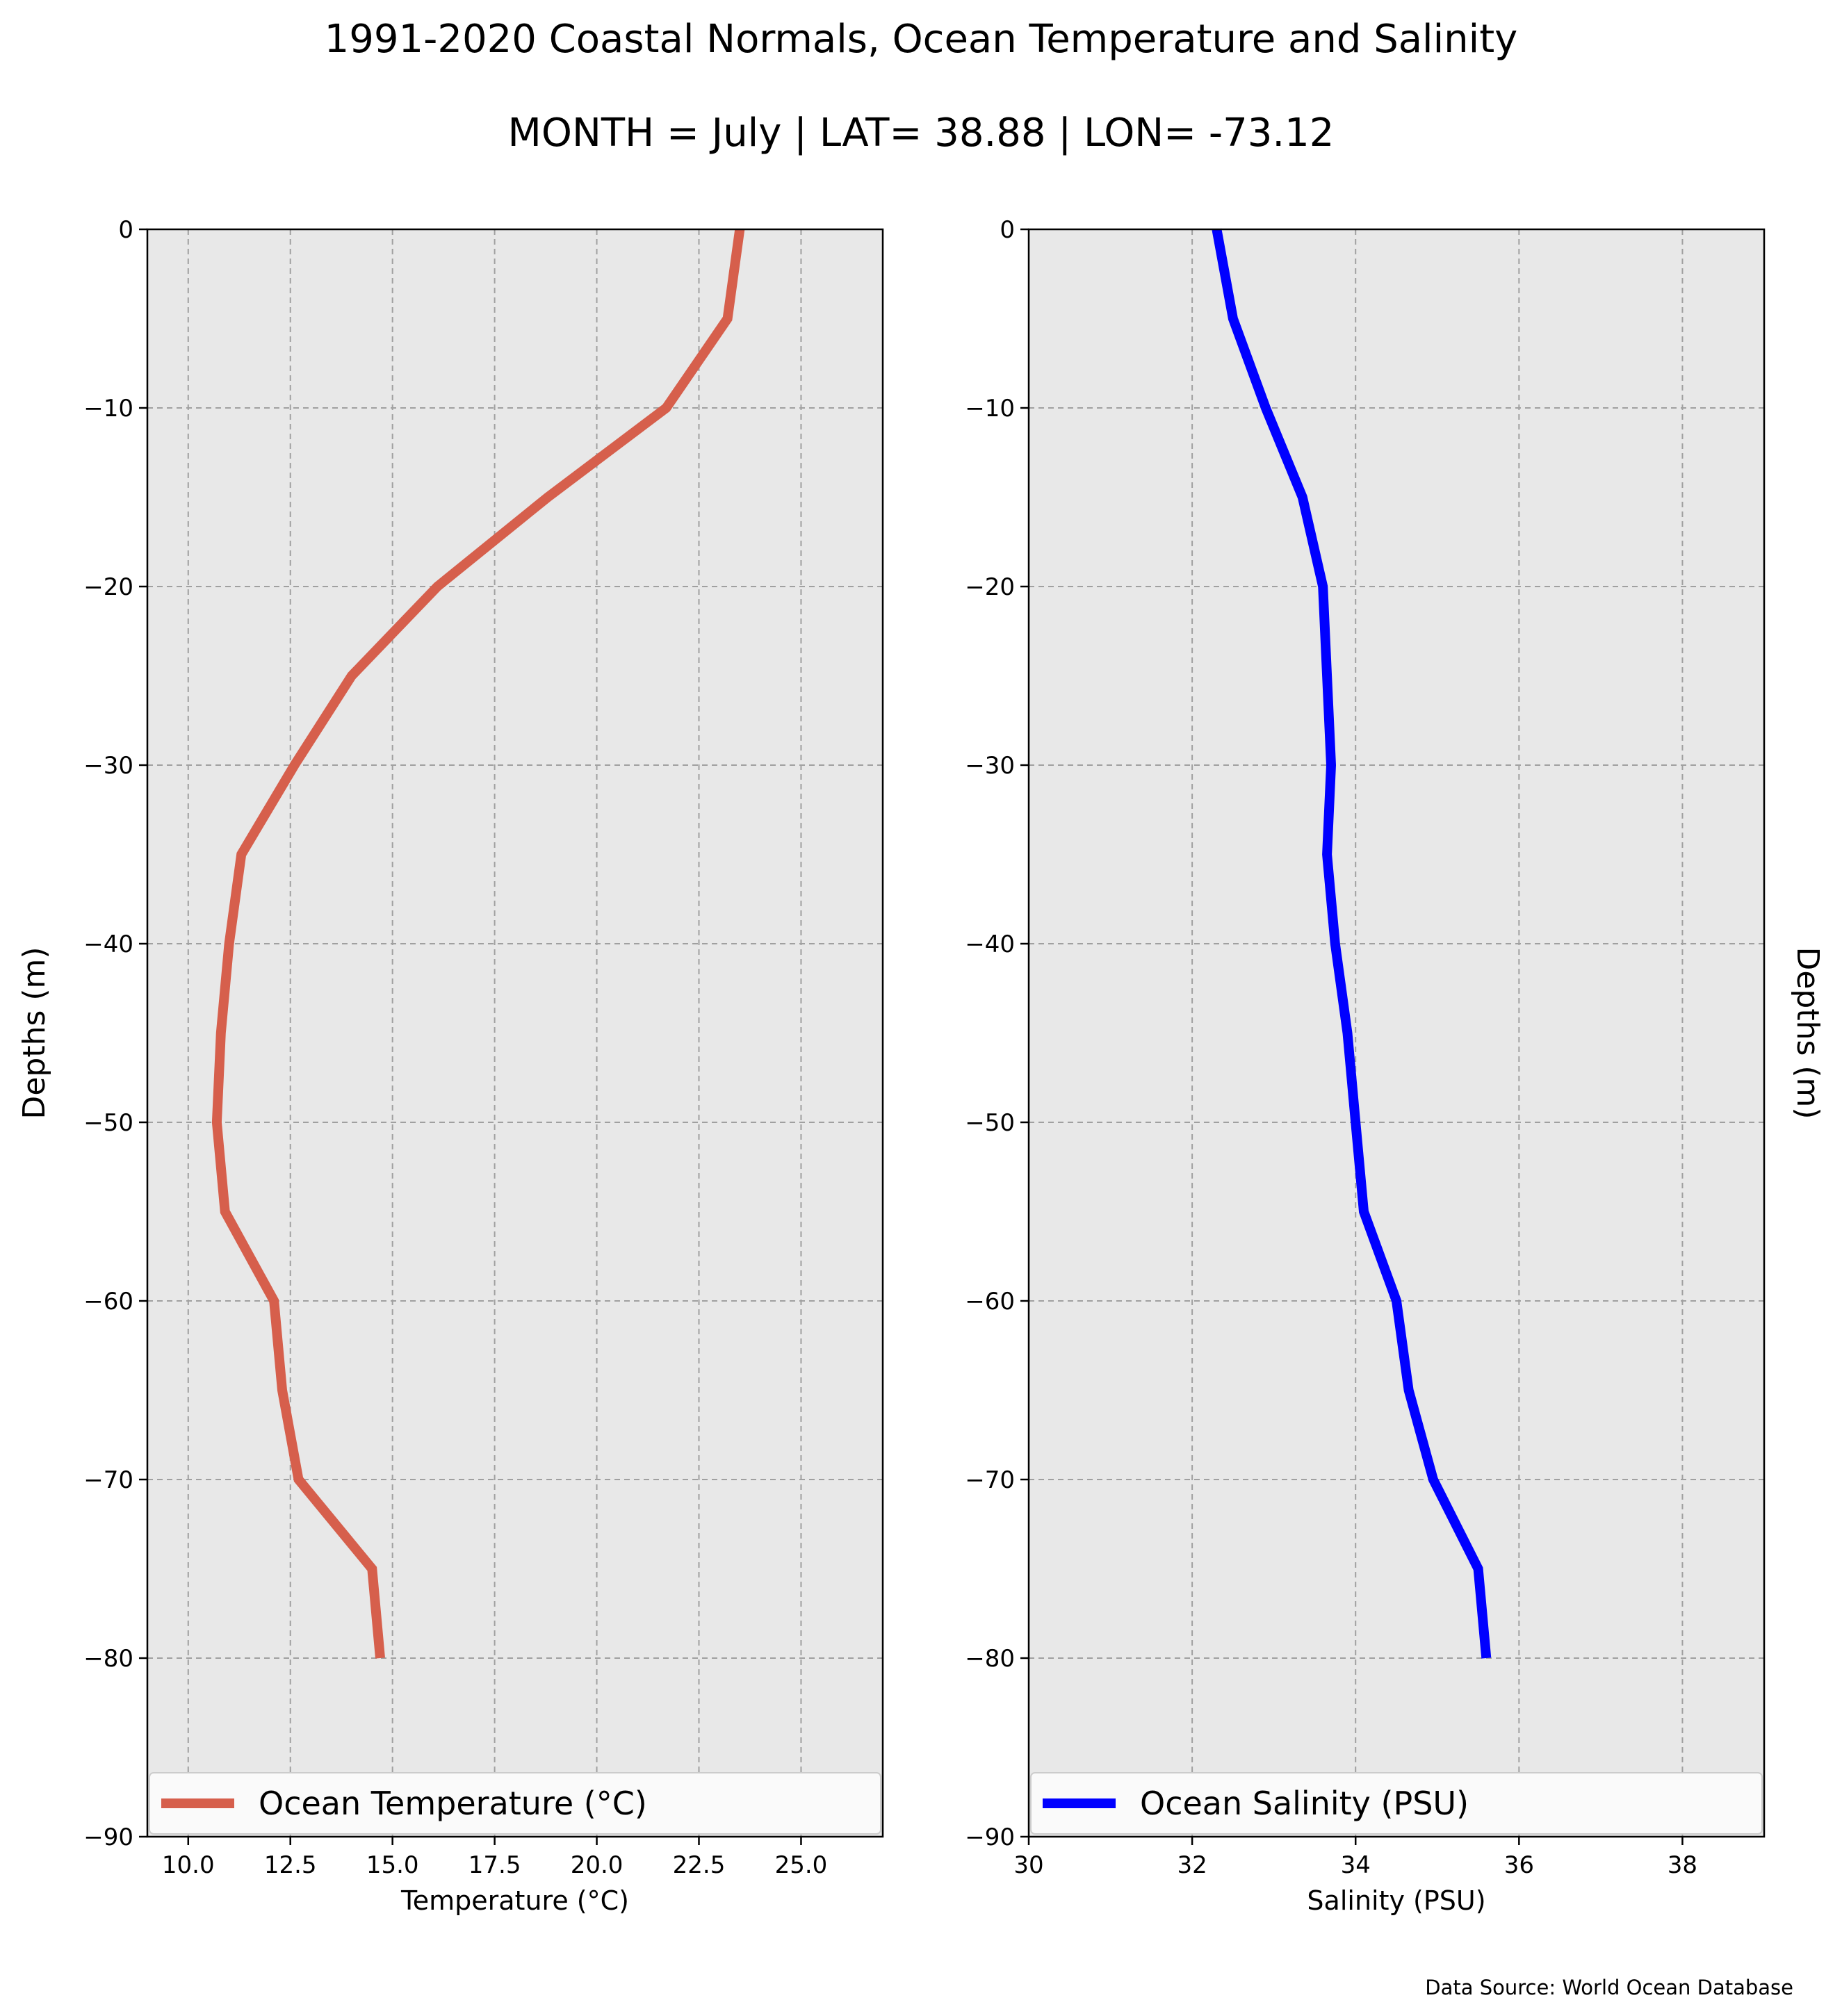  I want to click on figure-subtitle: MONTH = July | LAT= 38.88 | LON= -73.12, so click(922, 133).